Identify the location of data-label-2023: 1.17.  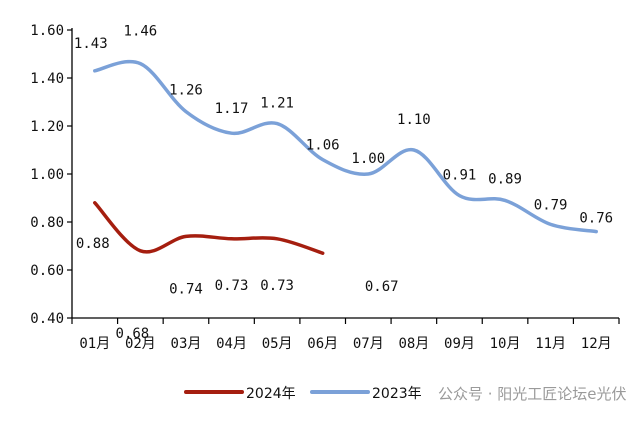
(232, 109).